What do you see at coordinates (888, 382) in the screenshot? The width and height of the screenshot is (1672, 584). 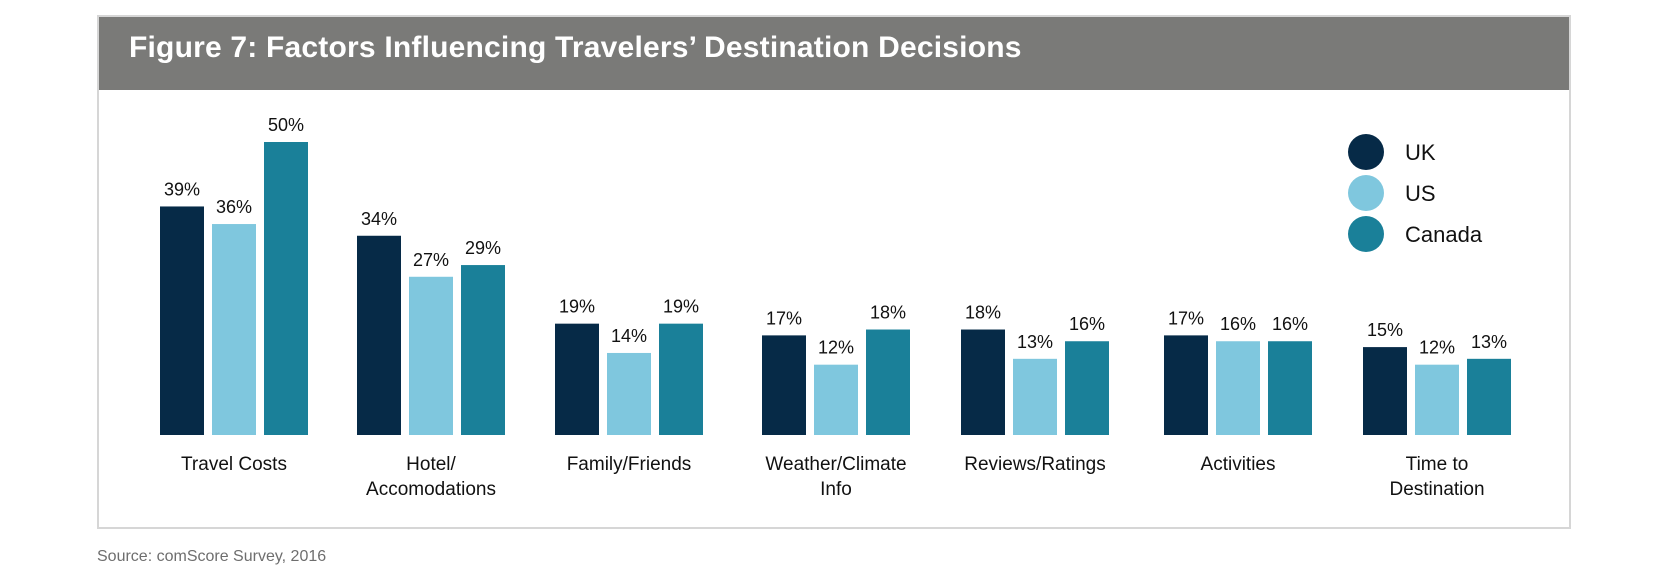 I see `bar-weather-climate-info-canada` at bounding box center [888, 382].